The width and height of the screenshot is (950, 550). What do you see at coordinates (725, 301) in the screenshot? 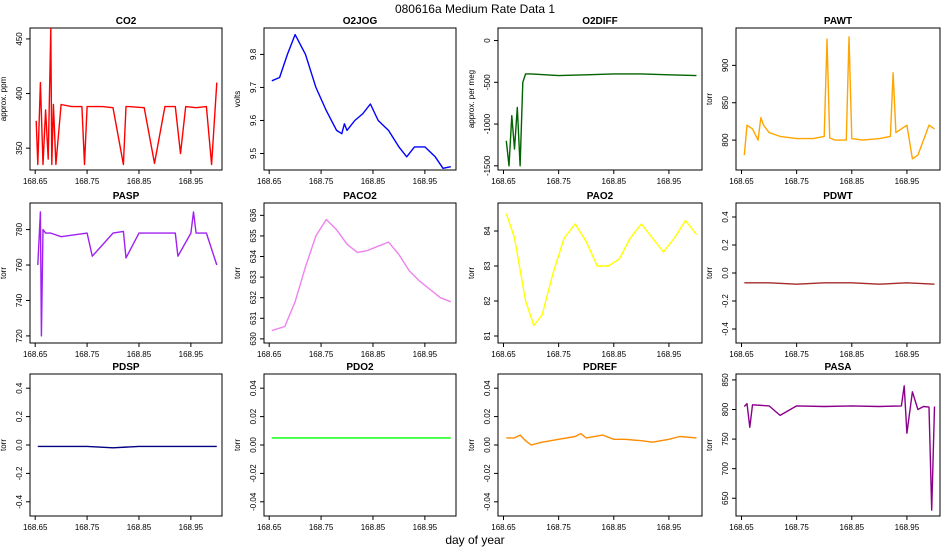
I see `y-tick-label: -0.2` at bounding box center [725, 301].